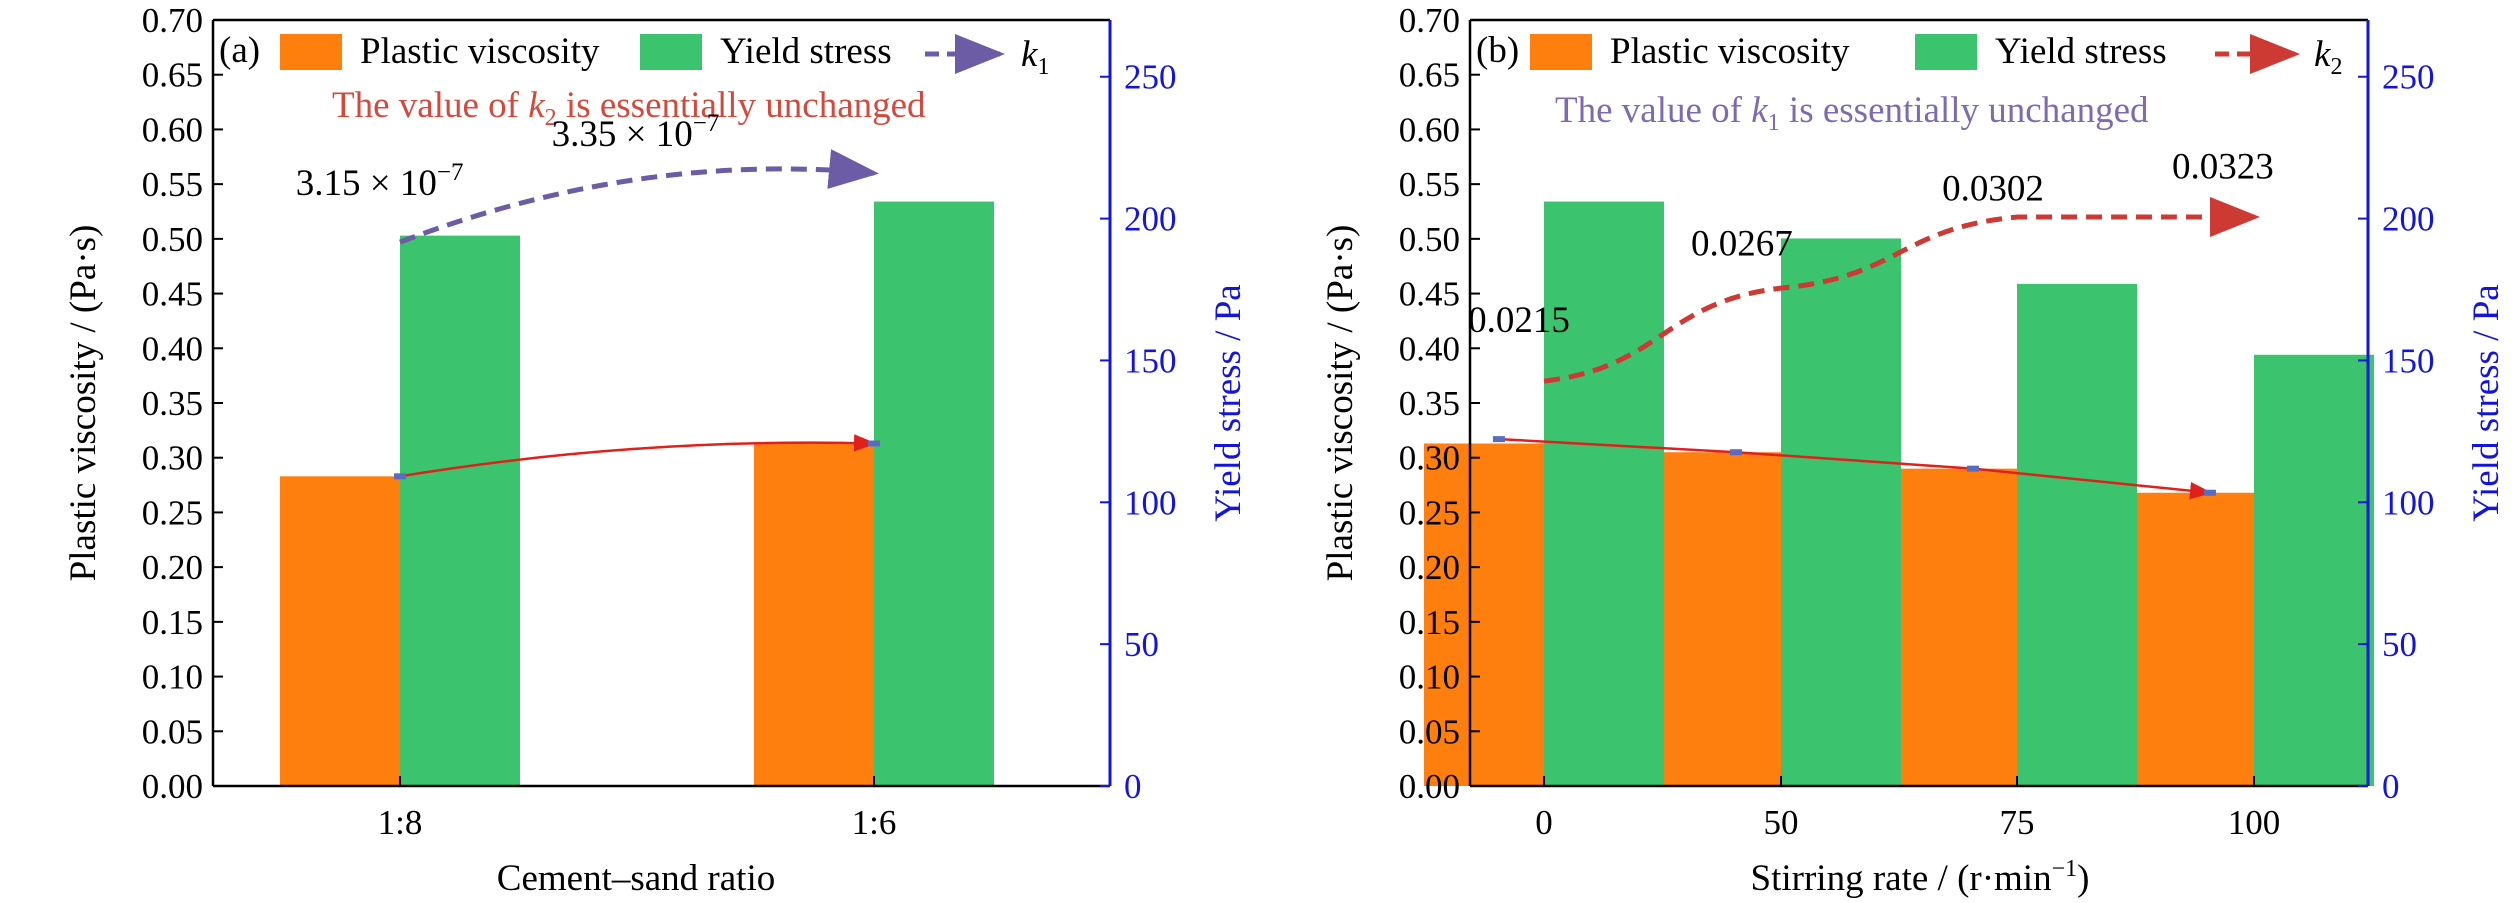  What do you see at coordinates (2223, 167) in the screenshot?
I see `annotation-label-3: 0.0323` at bounding box center [2223, 167].